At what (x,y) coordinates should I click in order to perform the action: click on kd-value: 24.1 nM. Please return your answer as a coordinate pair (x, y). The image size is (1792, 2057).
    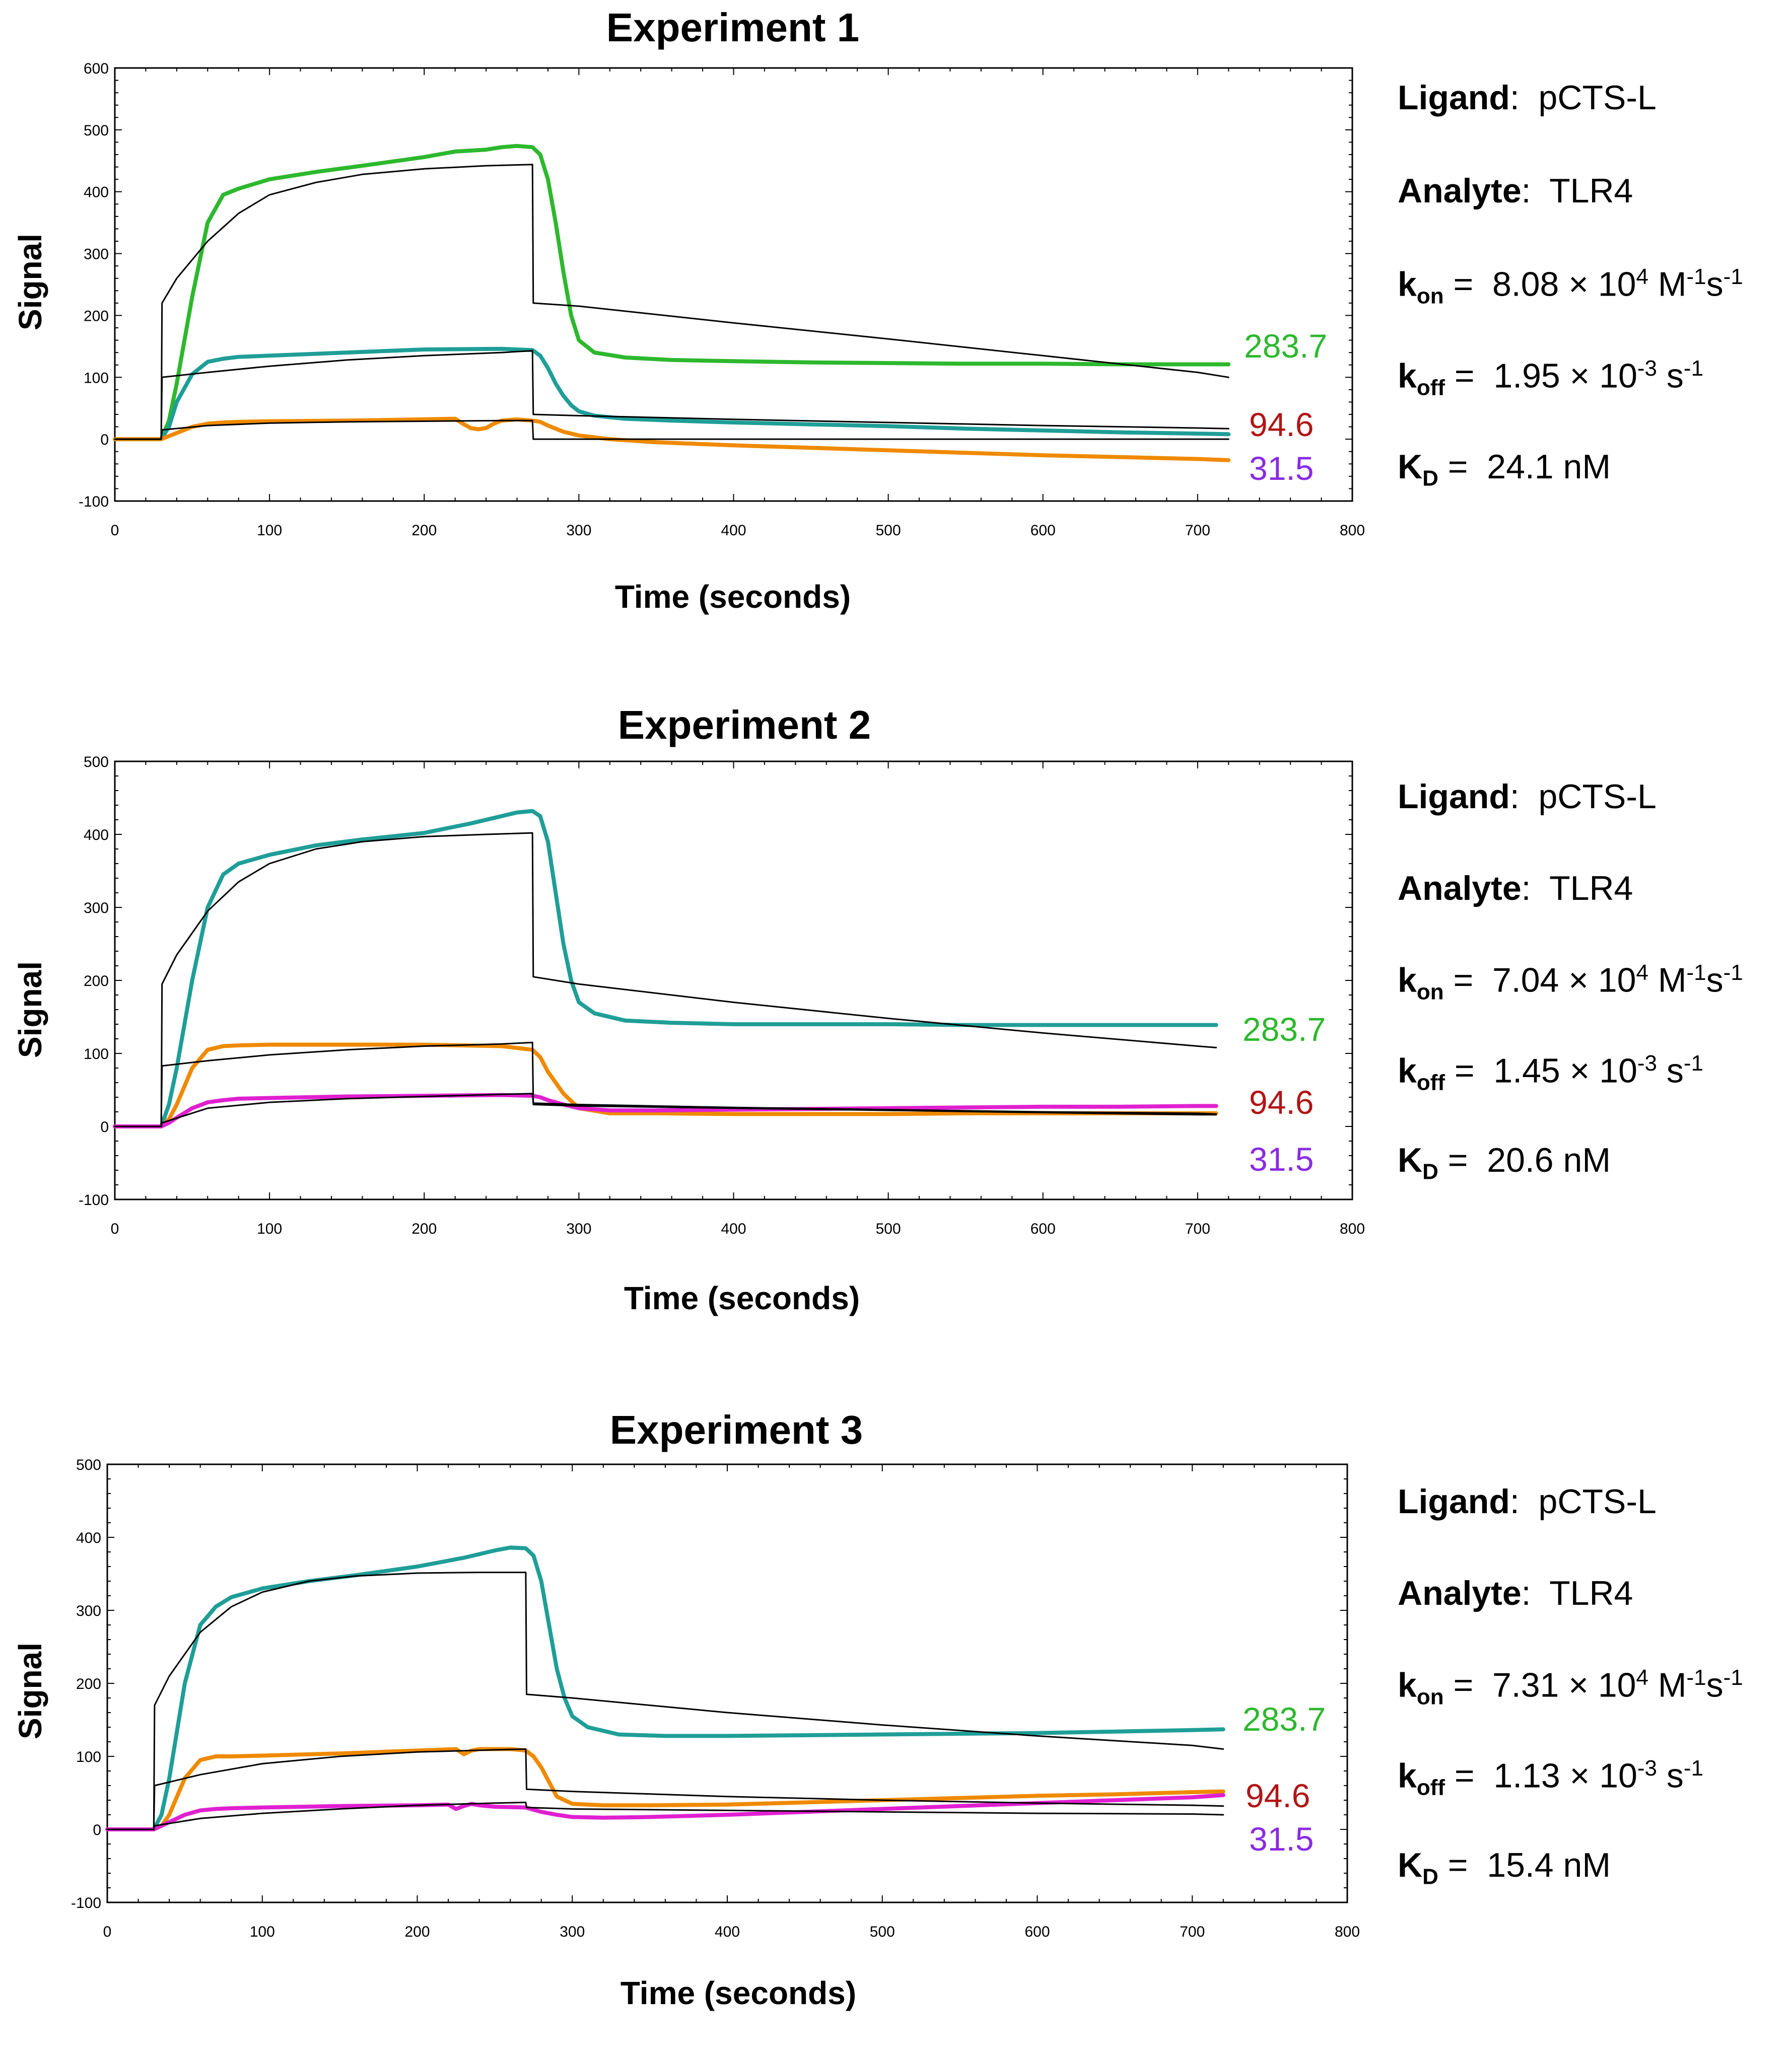
    Looking at the image, I should click on (1549, 467).